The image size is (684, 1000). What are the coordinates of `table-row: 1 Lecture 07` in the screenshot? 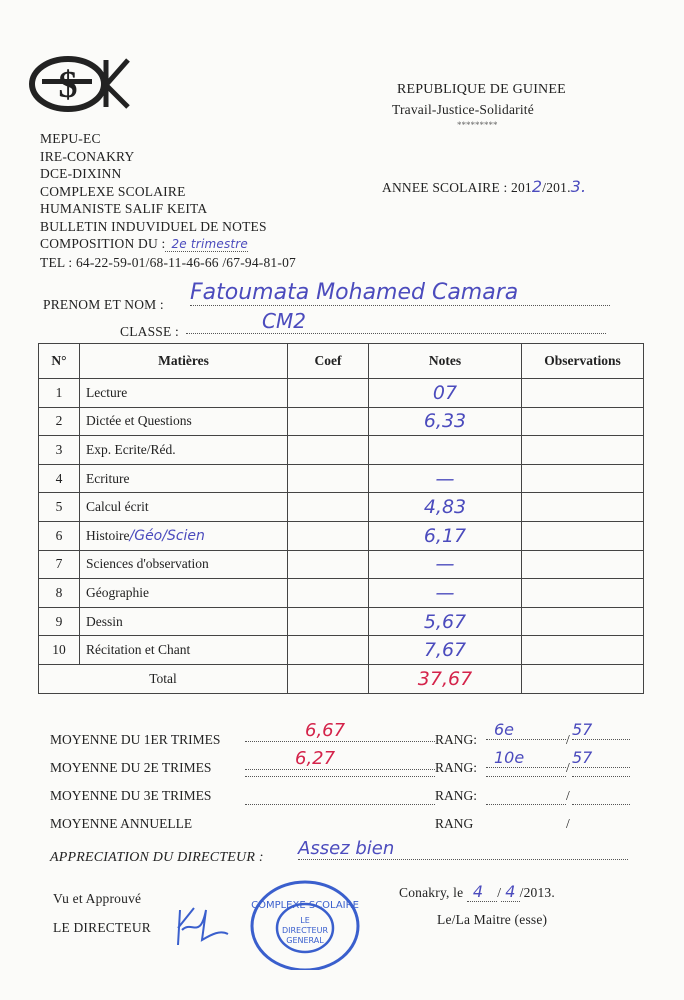 It's located at (341, 393).